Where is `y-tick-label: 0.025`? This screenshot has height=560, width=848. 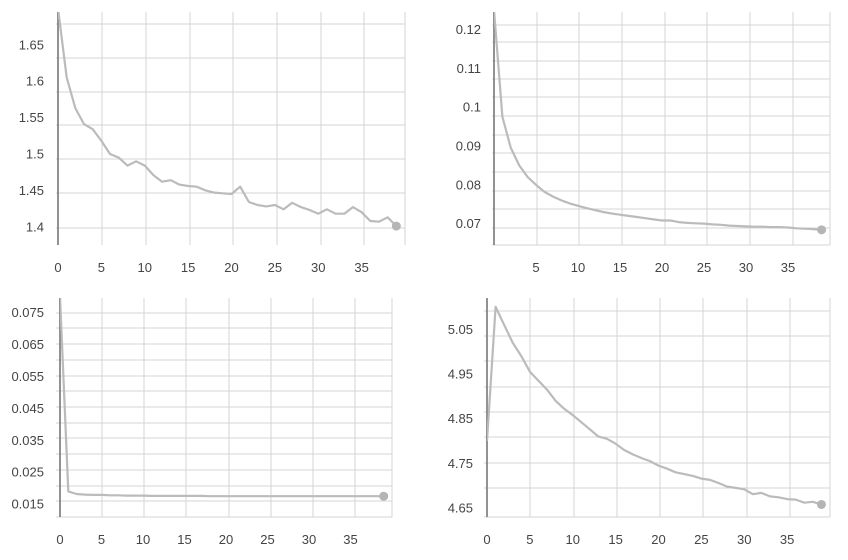
y-tick-label: 0.025 is located at coordinates (27, 472).